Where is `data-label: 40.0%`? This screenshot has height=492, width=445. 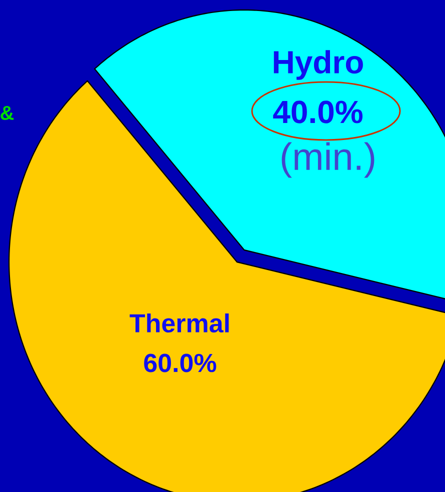 data-label: 40.0% is located at coordinates (318, 112).